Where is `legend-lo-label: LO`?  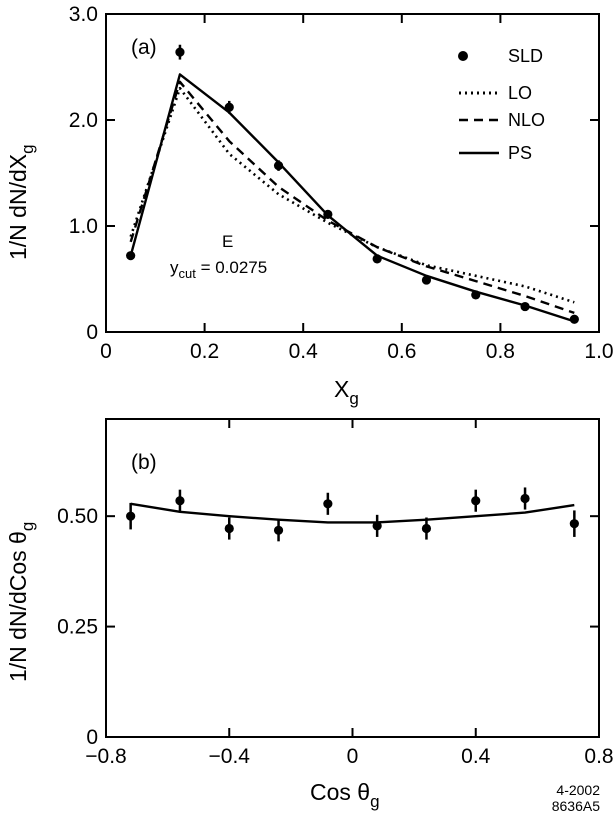
legend-lo-label: LO is located at coordinates (520, 93).